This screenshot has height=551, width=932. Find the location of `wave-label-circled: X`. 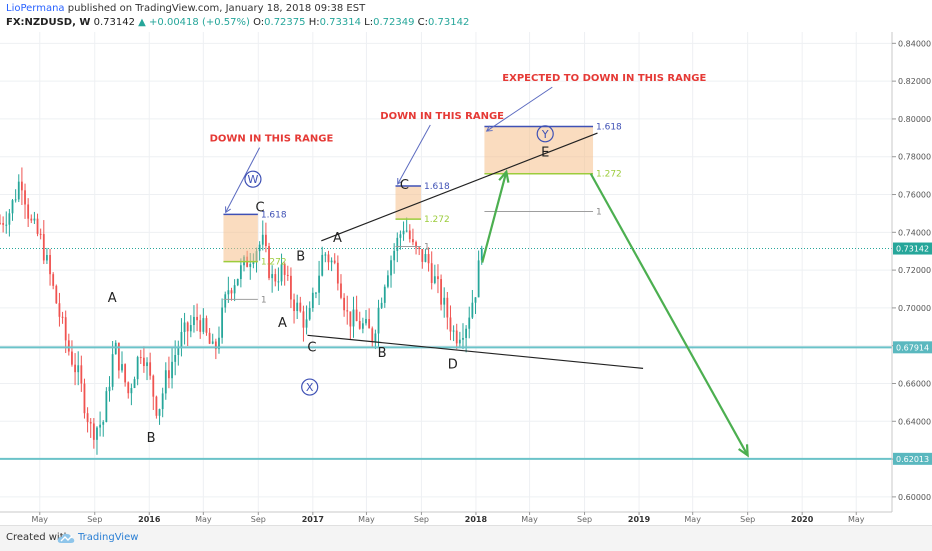

wave-label-circled: X is located at coordinates (310, 387).